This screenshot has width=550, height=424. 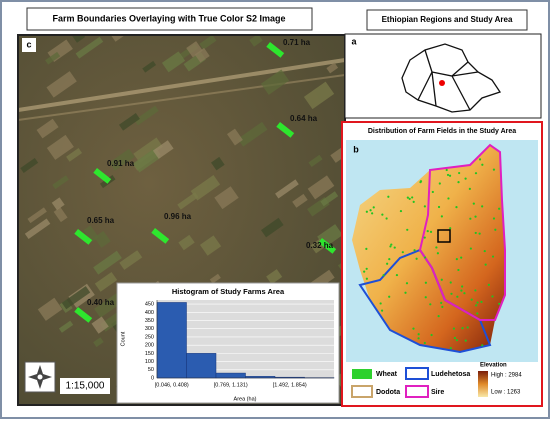 What do you see at coordinates (85, 386) in the screenshot?
I see `scale: 1:15,000` at bounding box center [85, 386].